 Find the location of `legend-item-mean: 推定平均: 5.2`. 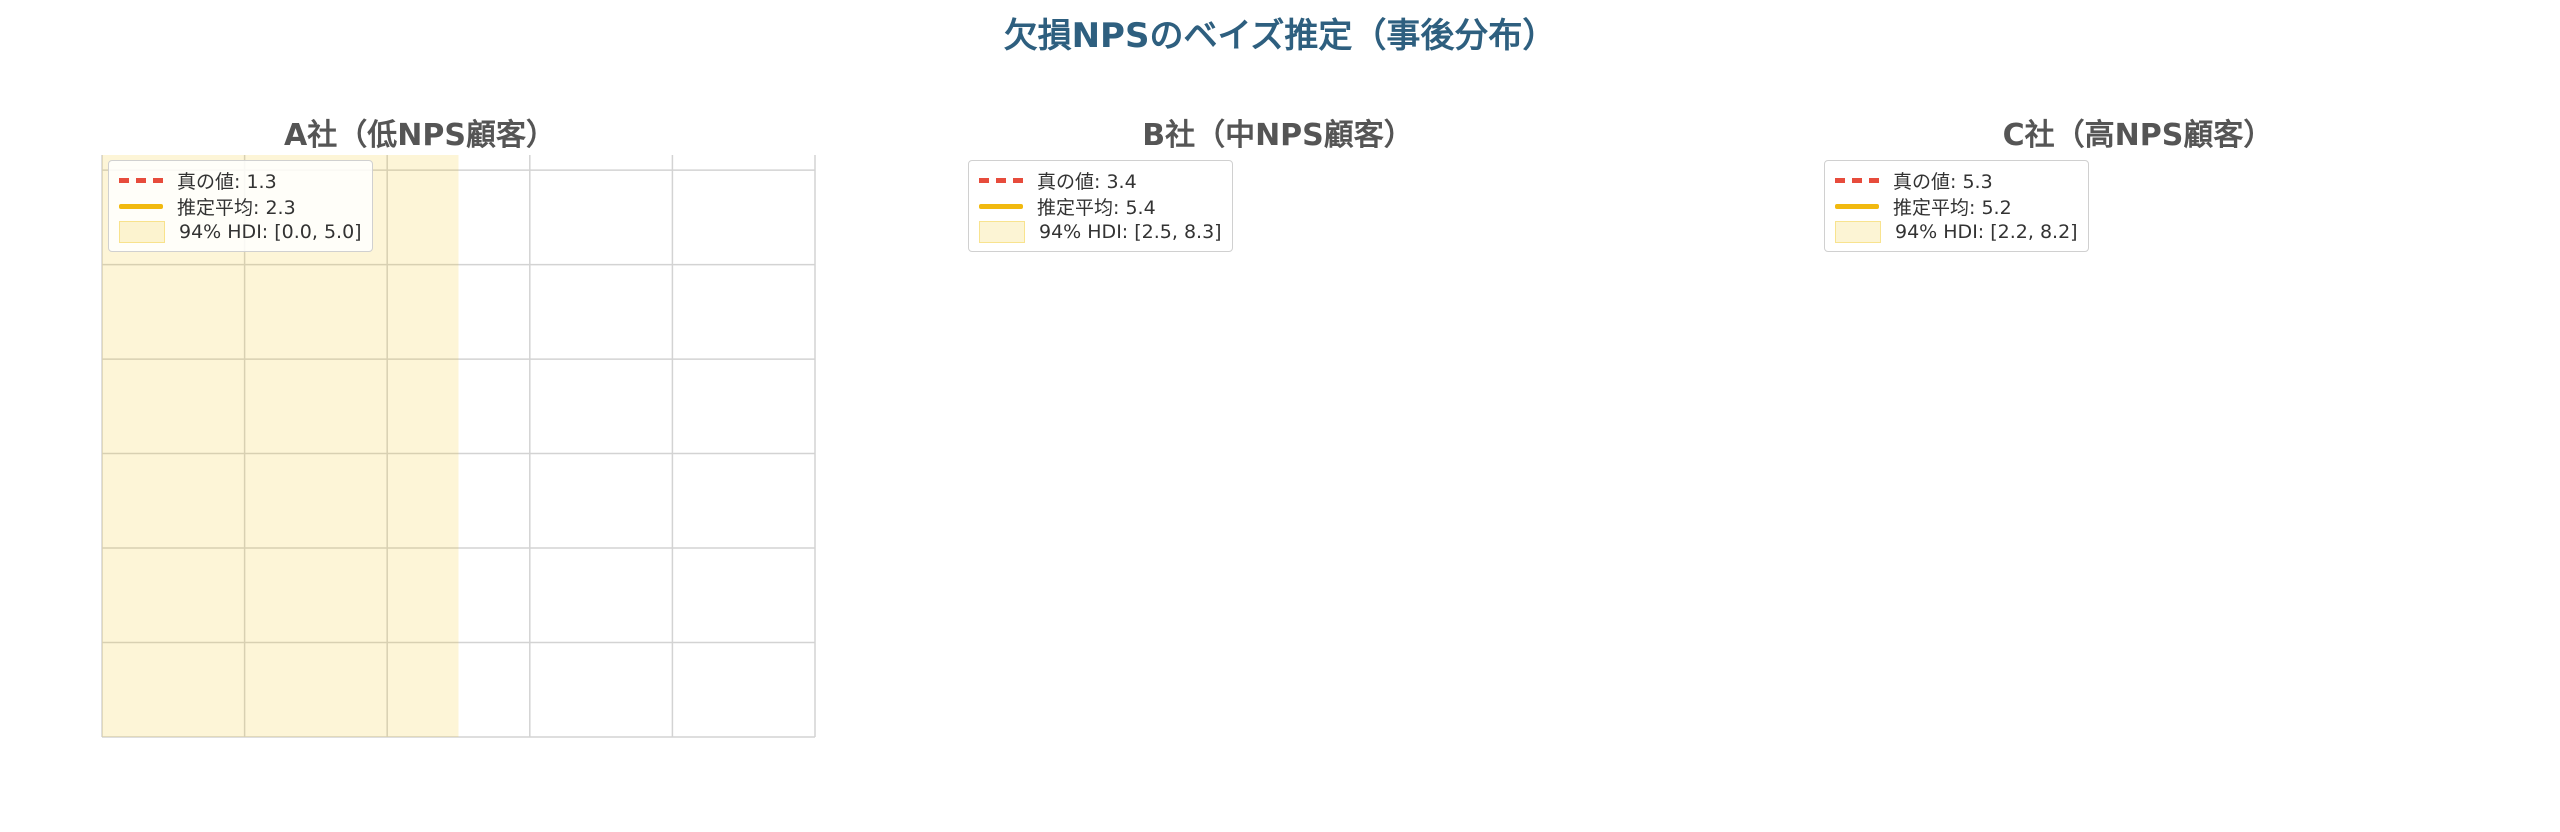

legend-item-mean: 推定平均: 5.2 is located at coordinates (1956, 206).